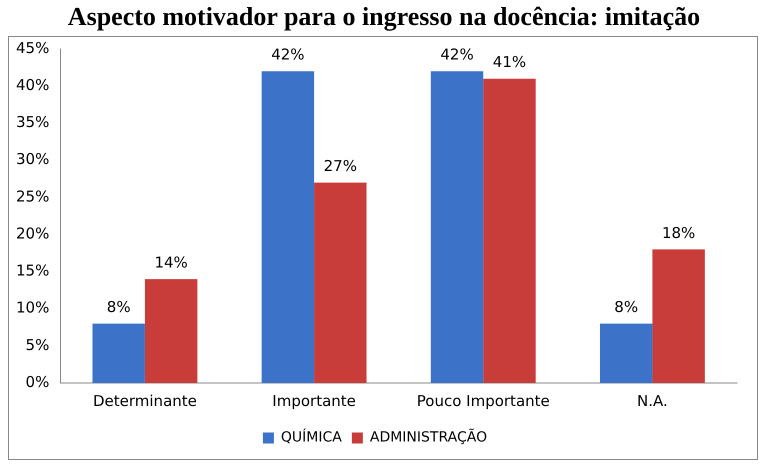  Describe the element at coordinates (33, 196) in the screenshot. I see `y-tick-label: 25%` at that location.